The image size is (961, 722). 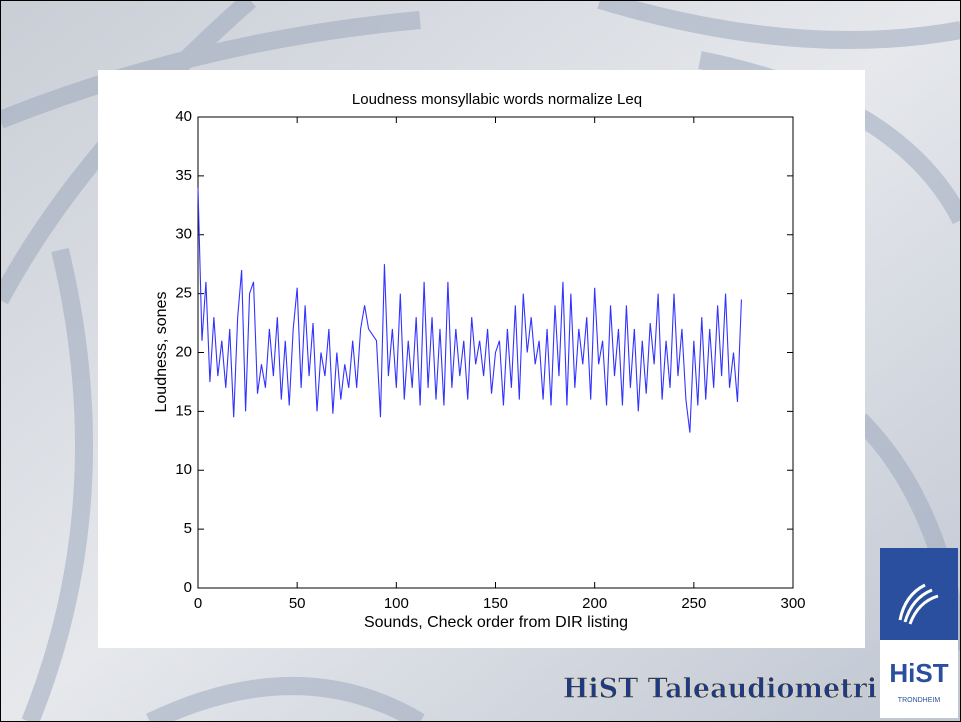 I want to click on y-axis-label: Loudness, sones, so click(x=161, y=352).